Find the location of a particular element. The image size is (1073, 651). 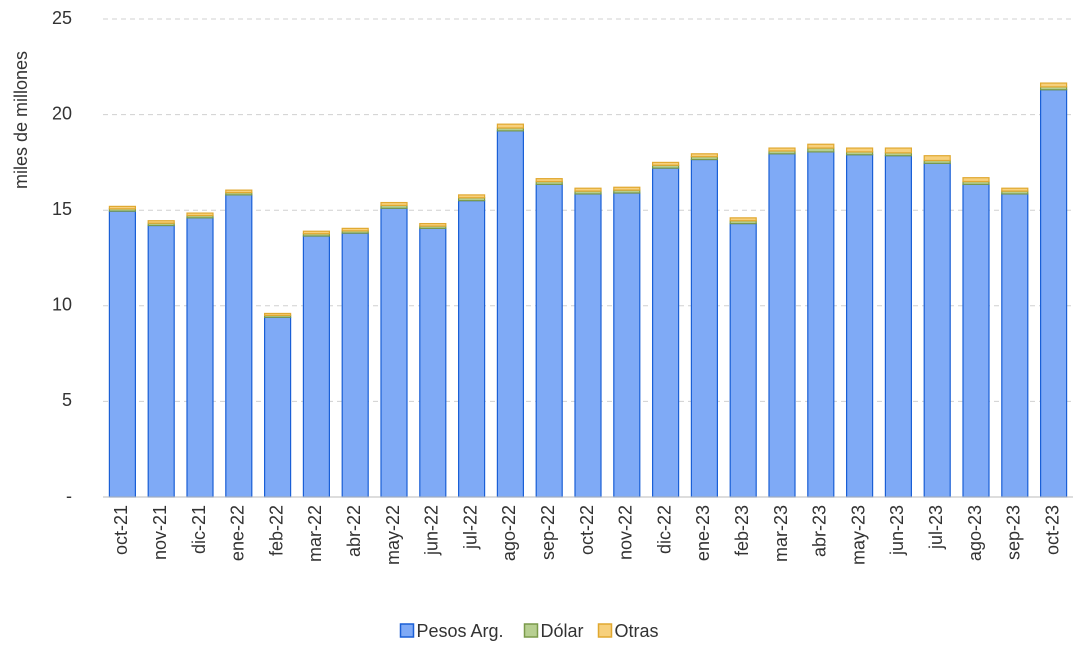

y-tick-label: - is located at coordinates (69, 496).